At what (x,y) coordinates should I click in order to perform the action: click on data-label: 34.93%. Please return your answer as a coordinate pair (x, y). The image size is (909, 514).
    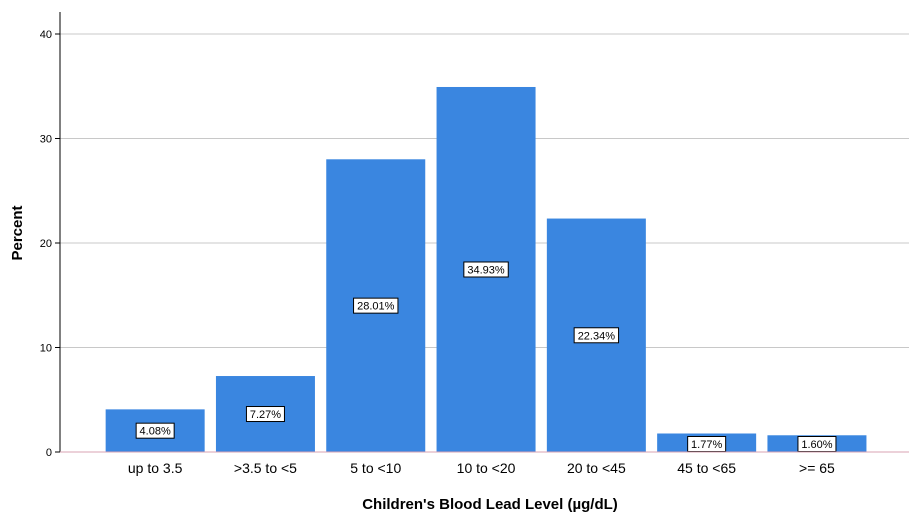
    Looking at the image, I should click on (486, 270).